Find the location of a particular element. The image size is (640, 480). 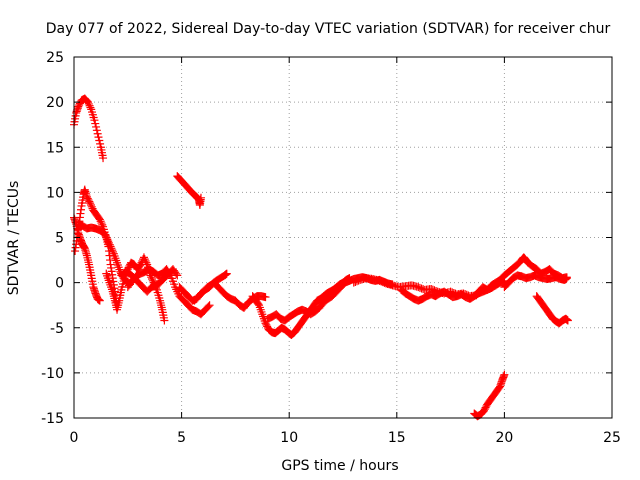

y-tick-label: 5 is located at coordinates (59, 239).